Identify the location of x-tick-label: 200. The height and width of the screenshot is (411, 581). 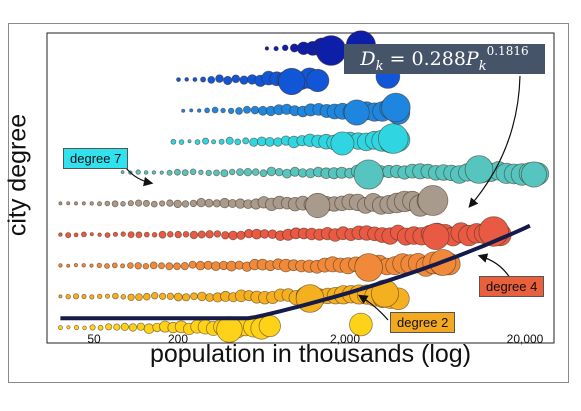
(178, 339).